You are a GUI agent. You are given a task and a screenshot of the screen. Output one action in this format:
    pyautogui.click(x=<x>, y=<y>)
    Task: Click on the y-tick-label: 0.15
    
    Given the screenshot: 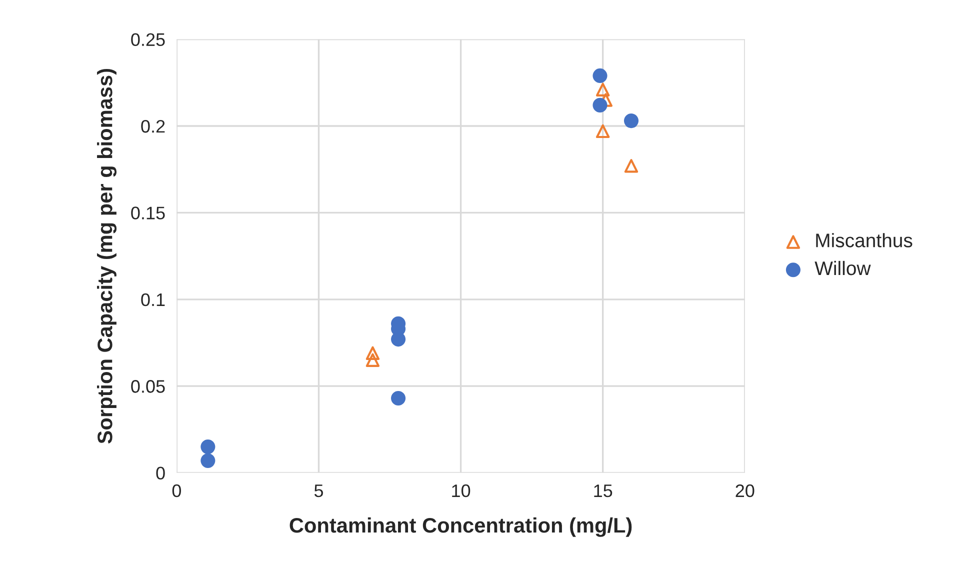 What is the action you would take?
    pyautogui.click(x=148, y=213)
    